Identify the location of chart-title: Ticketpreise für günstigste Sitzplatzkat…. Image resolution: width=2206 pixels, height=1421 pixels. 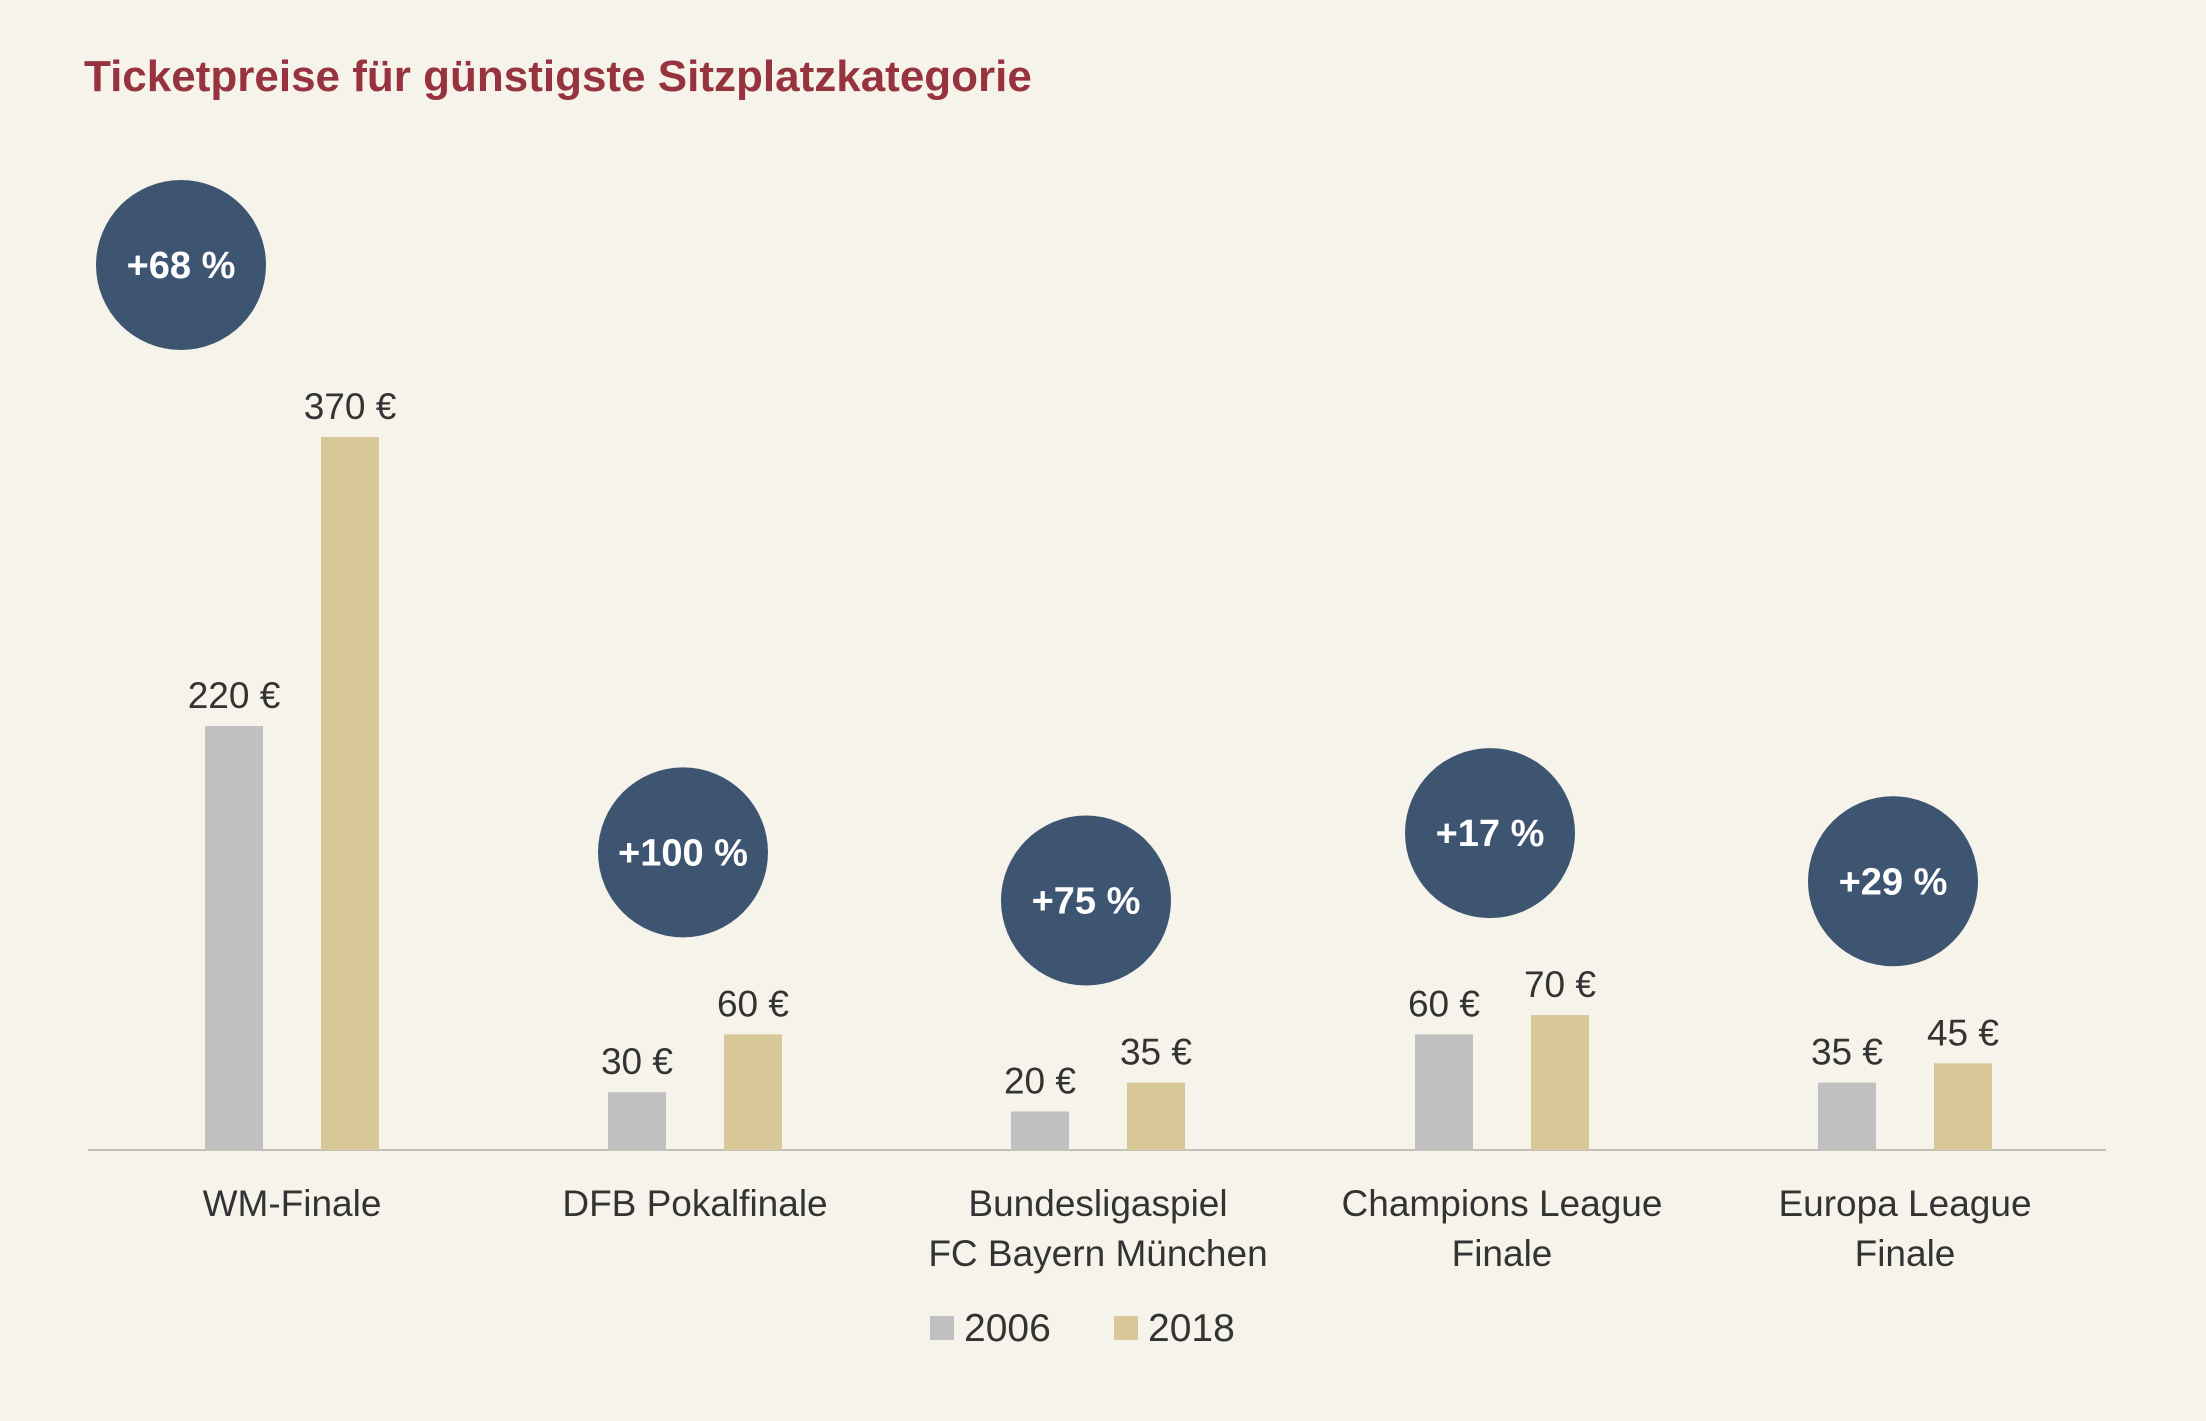
(558, 76).